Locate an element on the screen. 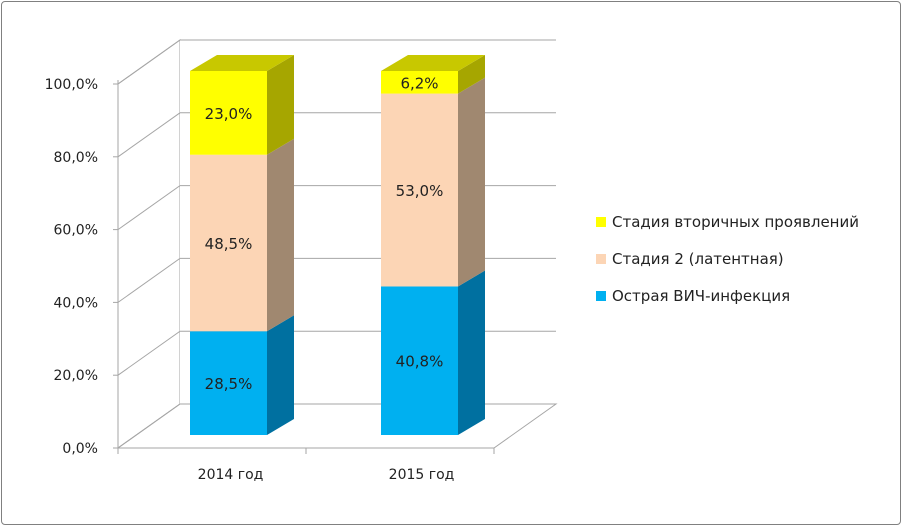 The image size is (904, 528). legend-item: Стадия вторичных проявлений is located at coordinates (727, 222).